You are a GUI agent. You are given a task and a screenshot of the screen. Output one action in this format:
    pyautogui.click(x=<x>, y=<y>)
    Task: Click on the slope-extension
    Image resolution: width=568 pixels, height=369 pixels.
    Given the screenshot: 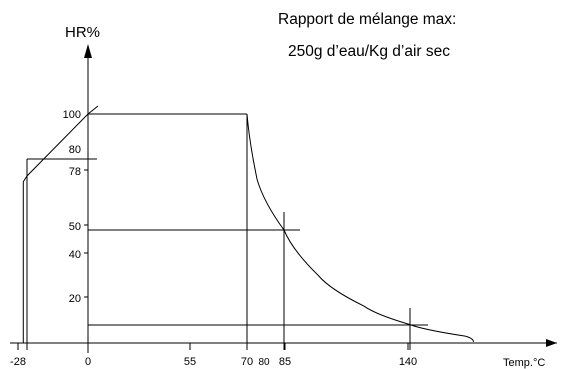 What is the action you would take?
    pyautogui.click(x=93, y=110)
    